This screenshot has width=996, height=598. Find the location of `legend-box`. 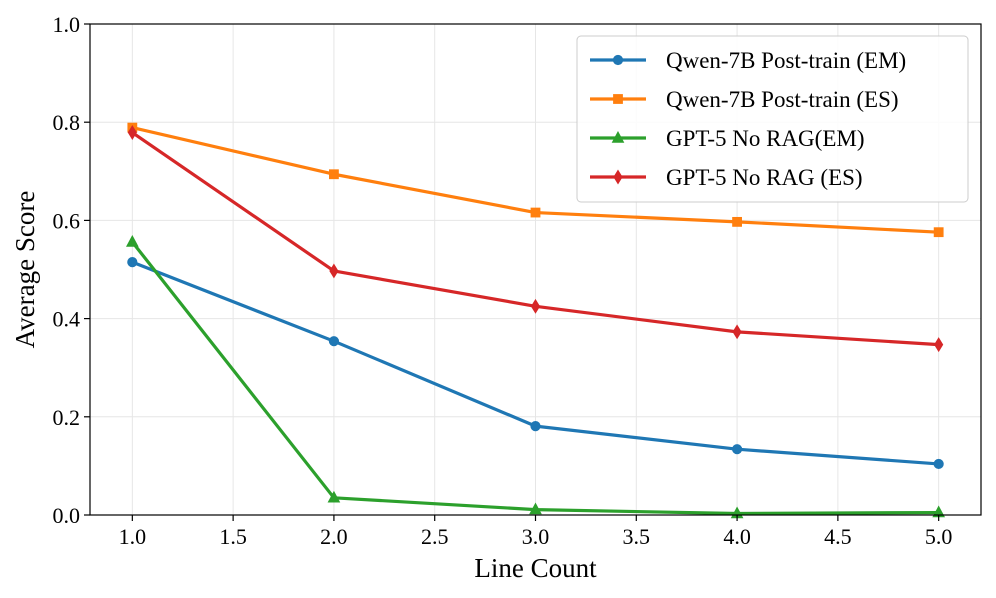

legend-box is located at coordinates (772, 119).